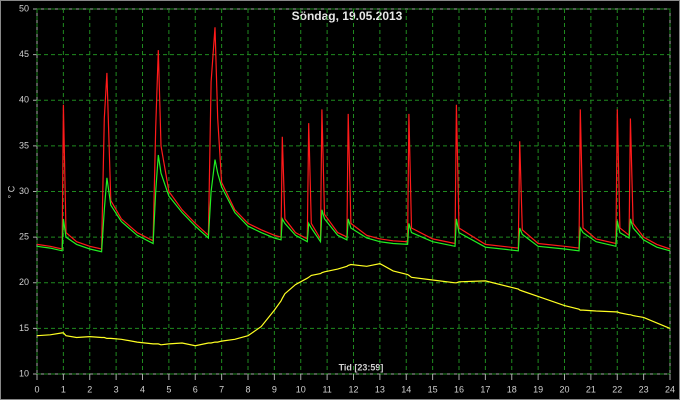  I want to click on x-tick-label: 8, so click(247, 389).